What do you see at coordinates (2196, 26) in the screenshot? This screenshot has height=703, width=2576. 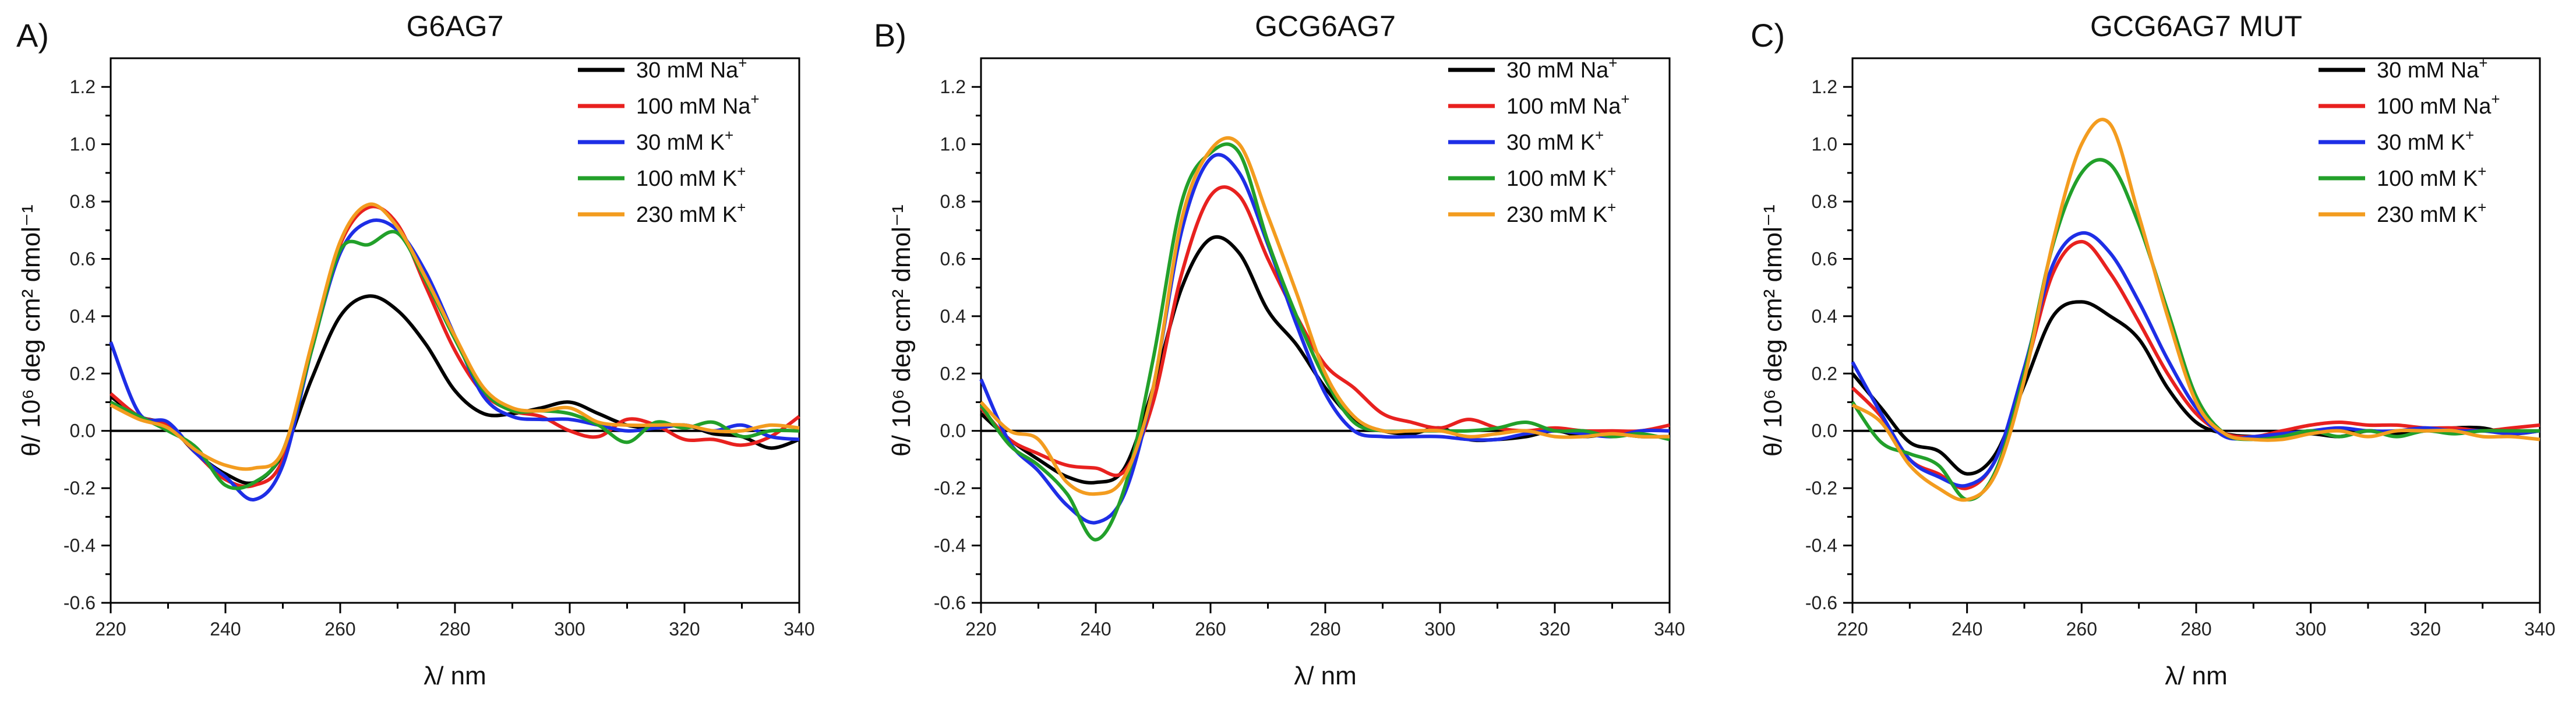 I see `panel-title: GCG6AG7 MUT` at bounding box center [2196, 26].